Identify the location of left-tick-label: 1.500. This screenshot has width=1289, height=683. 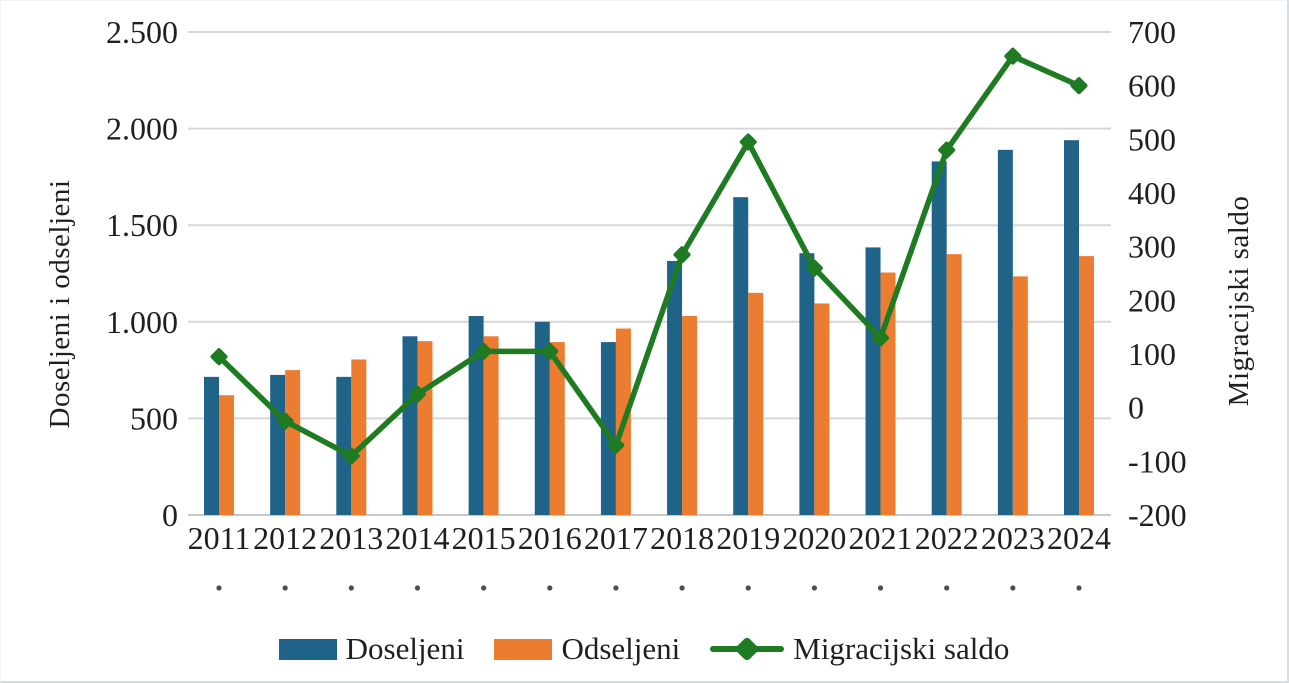
(142, 225).